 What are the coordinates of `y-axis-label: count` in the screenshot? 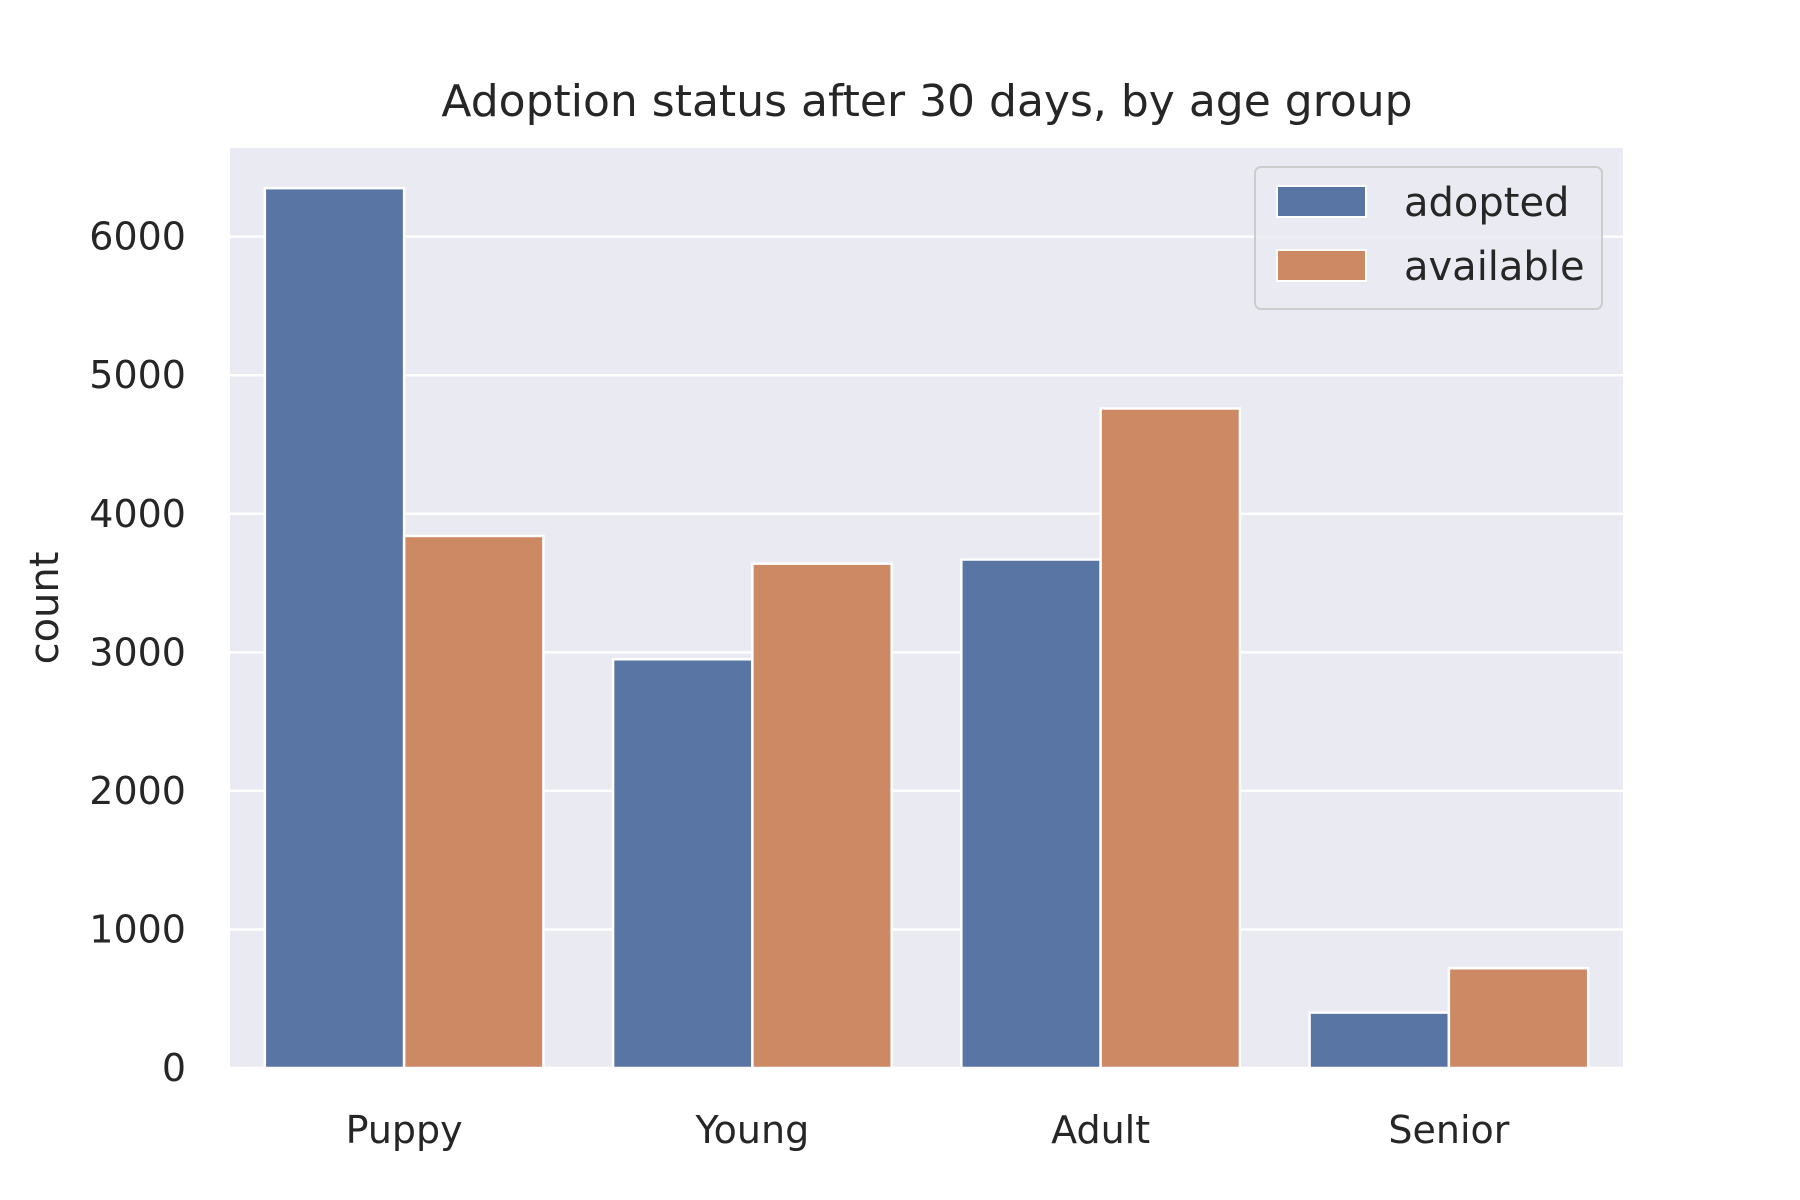 It's located at (45, 608).